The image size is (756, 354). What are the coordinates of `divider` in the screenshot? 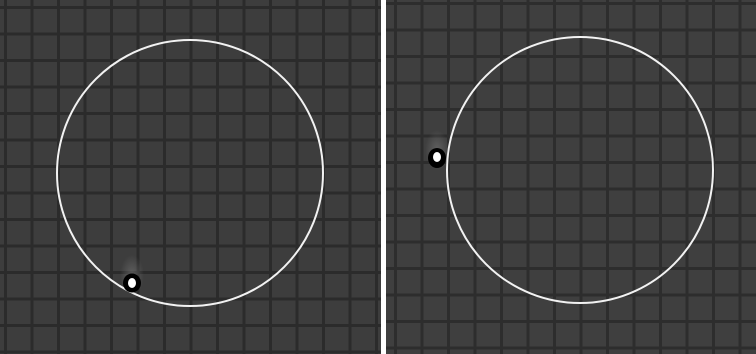 It's located at (383, 177).